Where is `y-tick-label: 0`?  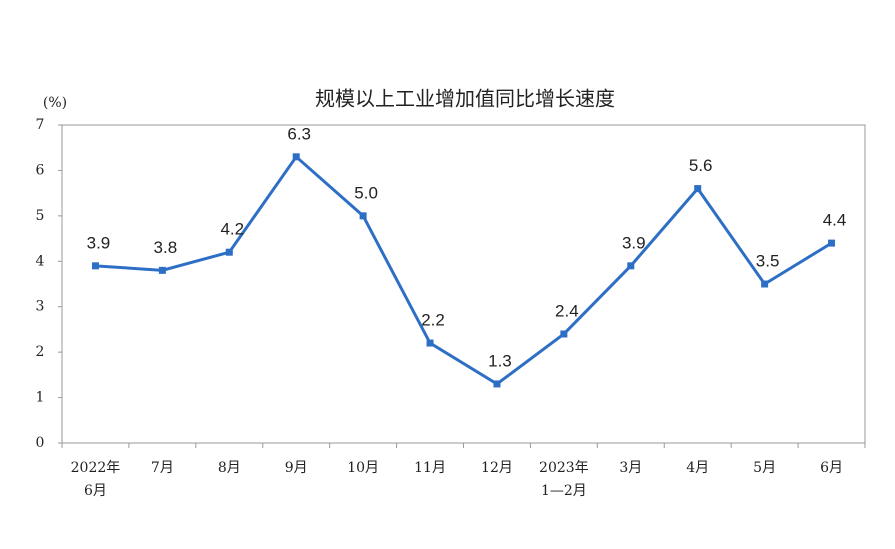 y-tick-label: 0 is located at coordinates (40, 443).